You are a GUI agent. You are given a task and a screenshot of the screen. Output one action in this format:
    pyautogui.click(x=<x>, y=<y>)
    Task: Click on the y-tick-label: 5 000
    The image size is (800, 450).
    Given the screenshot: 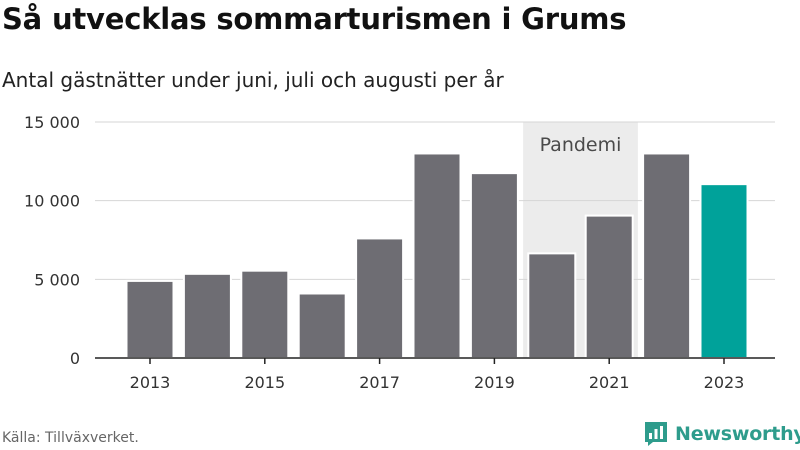 What is the action you would take?
    pyautogui.click(x=57, y=279)
    